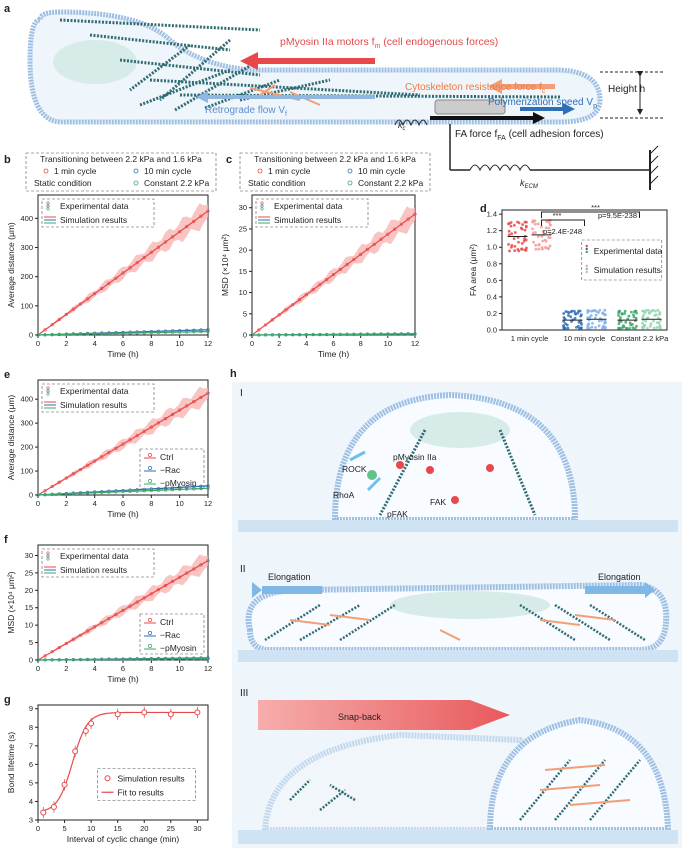 The image size is (685, 850). What do you see at coordinates (179, 668) in the screenshot?
I see `x-tick-label-f-5: 10` at bounding box center [179, 668].